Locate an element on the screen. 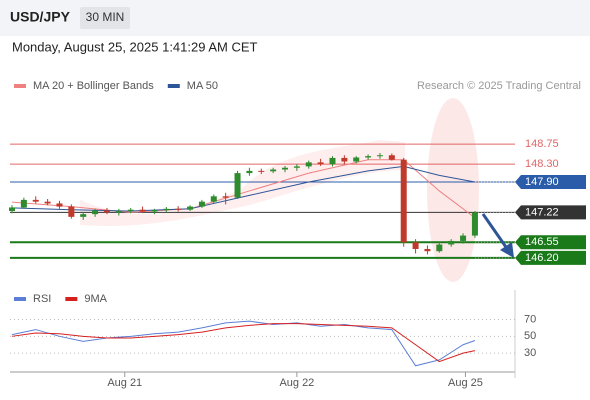 This screenshot has width=590, height=400. legend-label: 9MA is located at coordinates (95, 299).